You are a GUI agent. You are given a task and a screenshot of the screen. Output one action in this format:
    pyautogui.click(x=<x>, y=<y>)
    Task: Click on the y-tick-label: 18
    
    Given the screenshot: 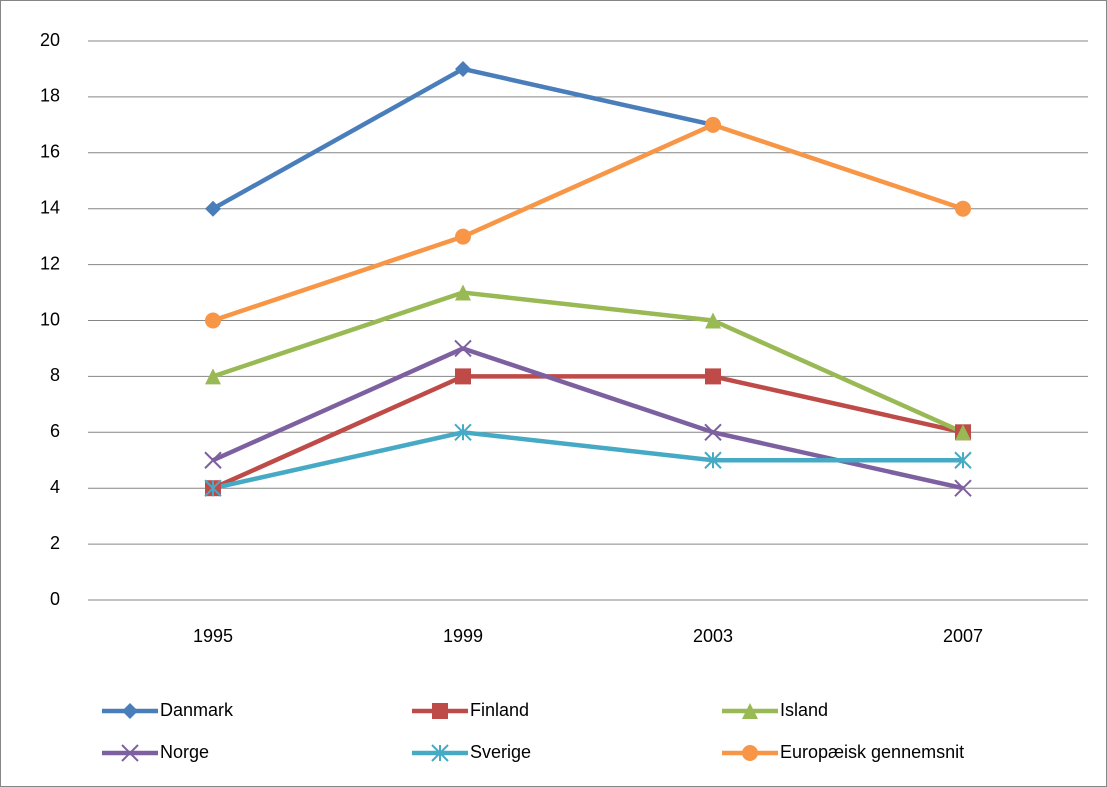 What is the action you would take?
    pyautogui.click(x=50, y=96)
    